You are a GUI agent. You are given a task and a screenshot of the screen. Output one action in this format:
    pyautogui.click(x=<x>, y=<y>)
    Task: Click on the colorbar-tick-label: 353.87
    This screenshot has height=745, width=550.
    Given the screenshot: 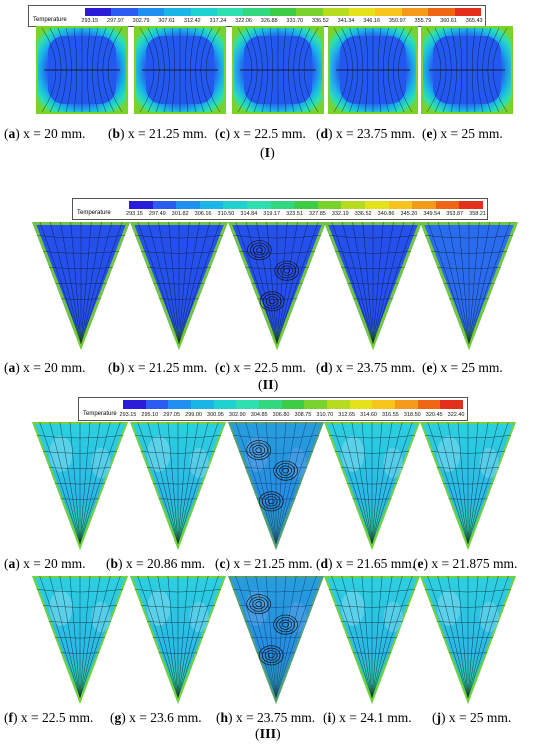 What is the action you would take?
    pyautogui.click(x=455, y=214)
    